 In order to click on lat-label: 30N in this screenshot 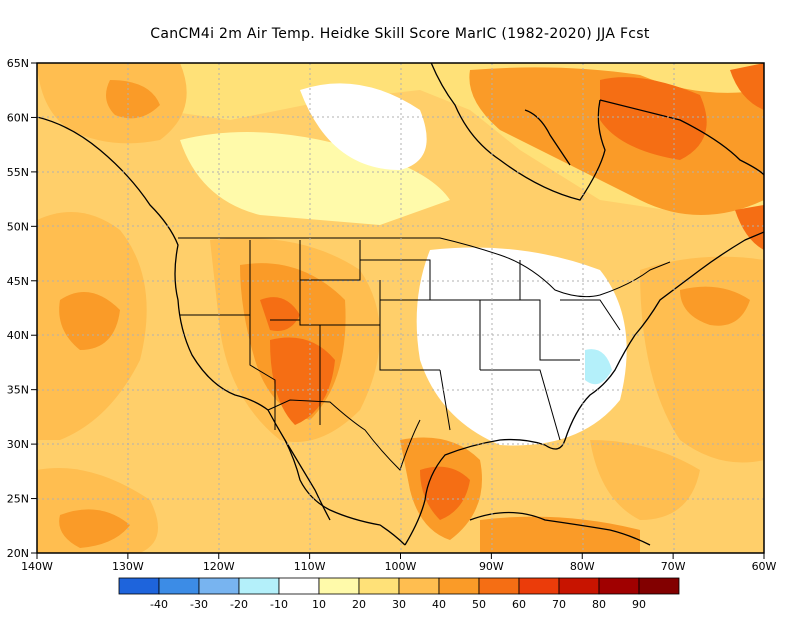, I will do `click(18, 444)`.